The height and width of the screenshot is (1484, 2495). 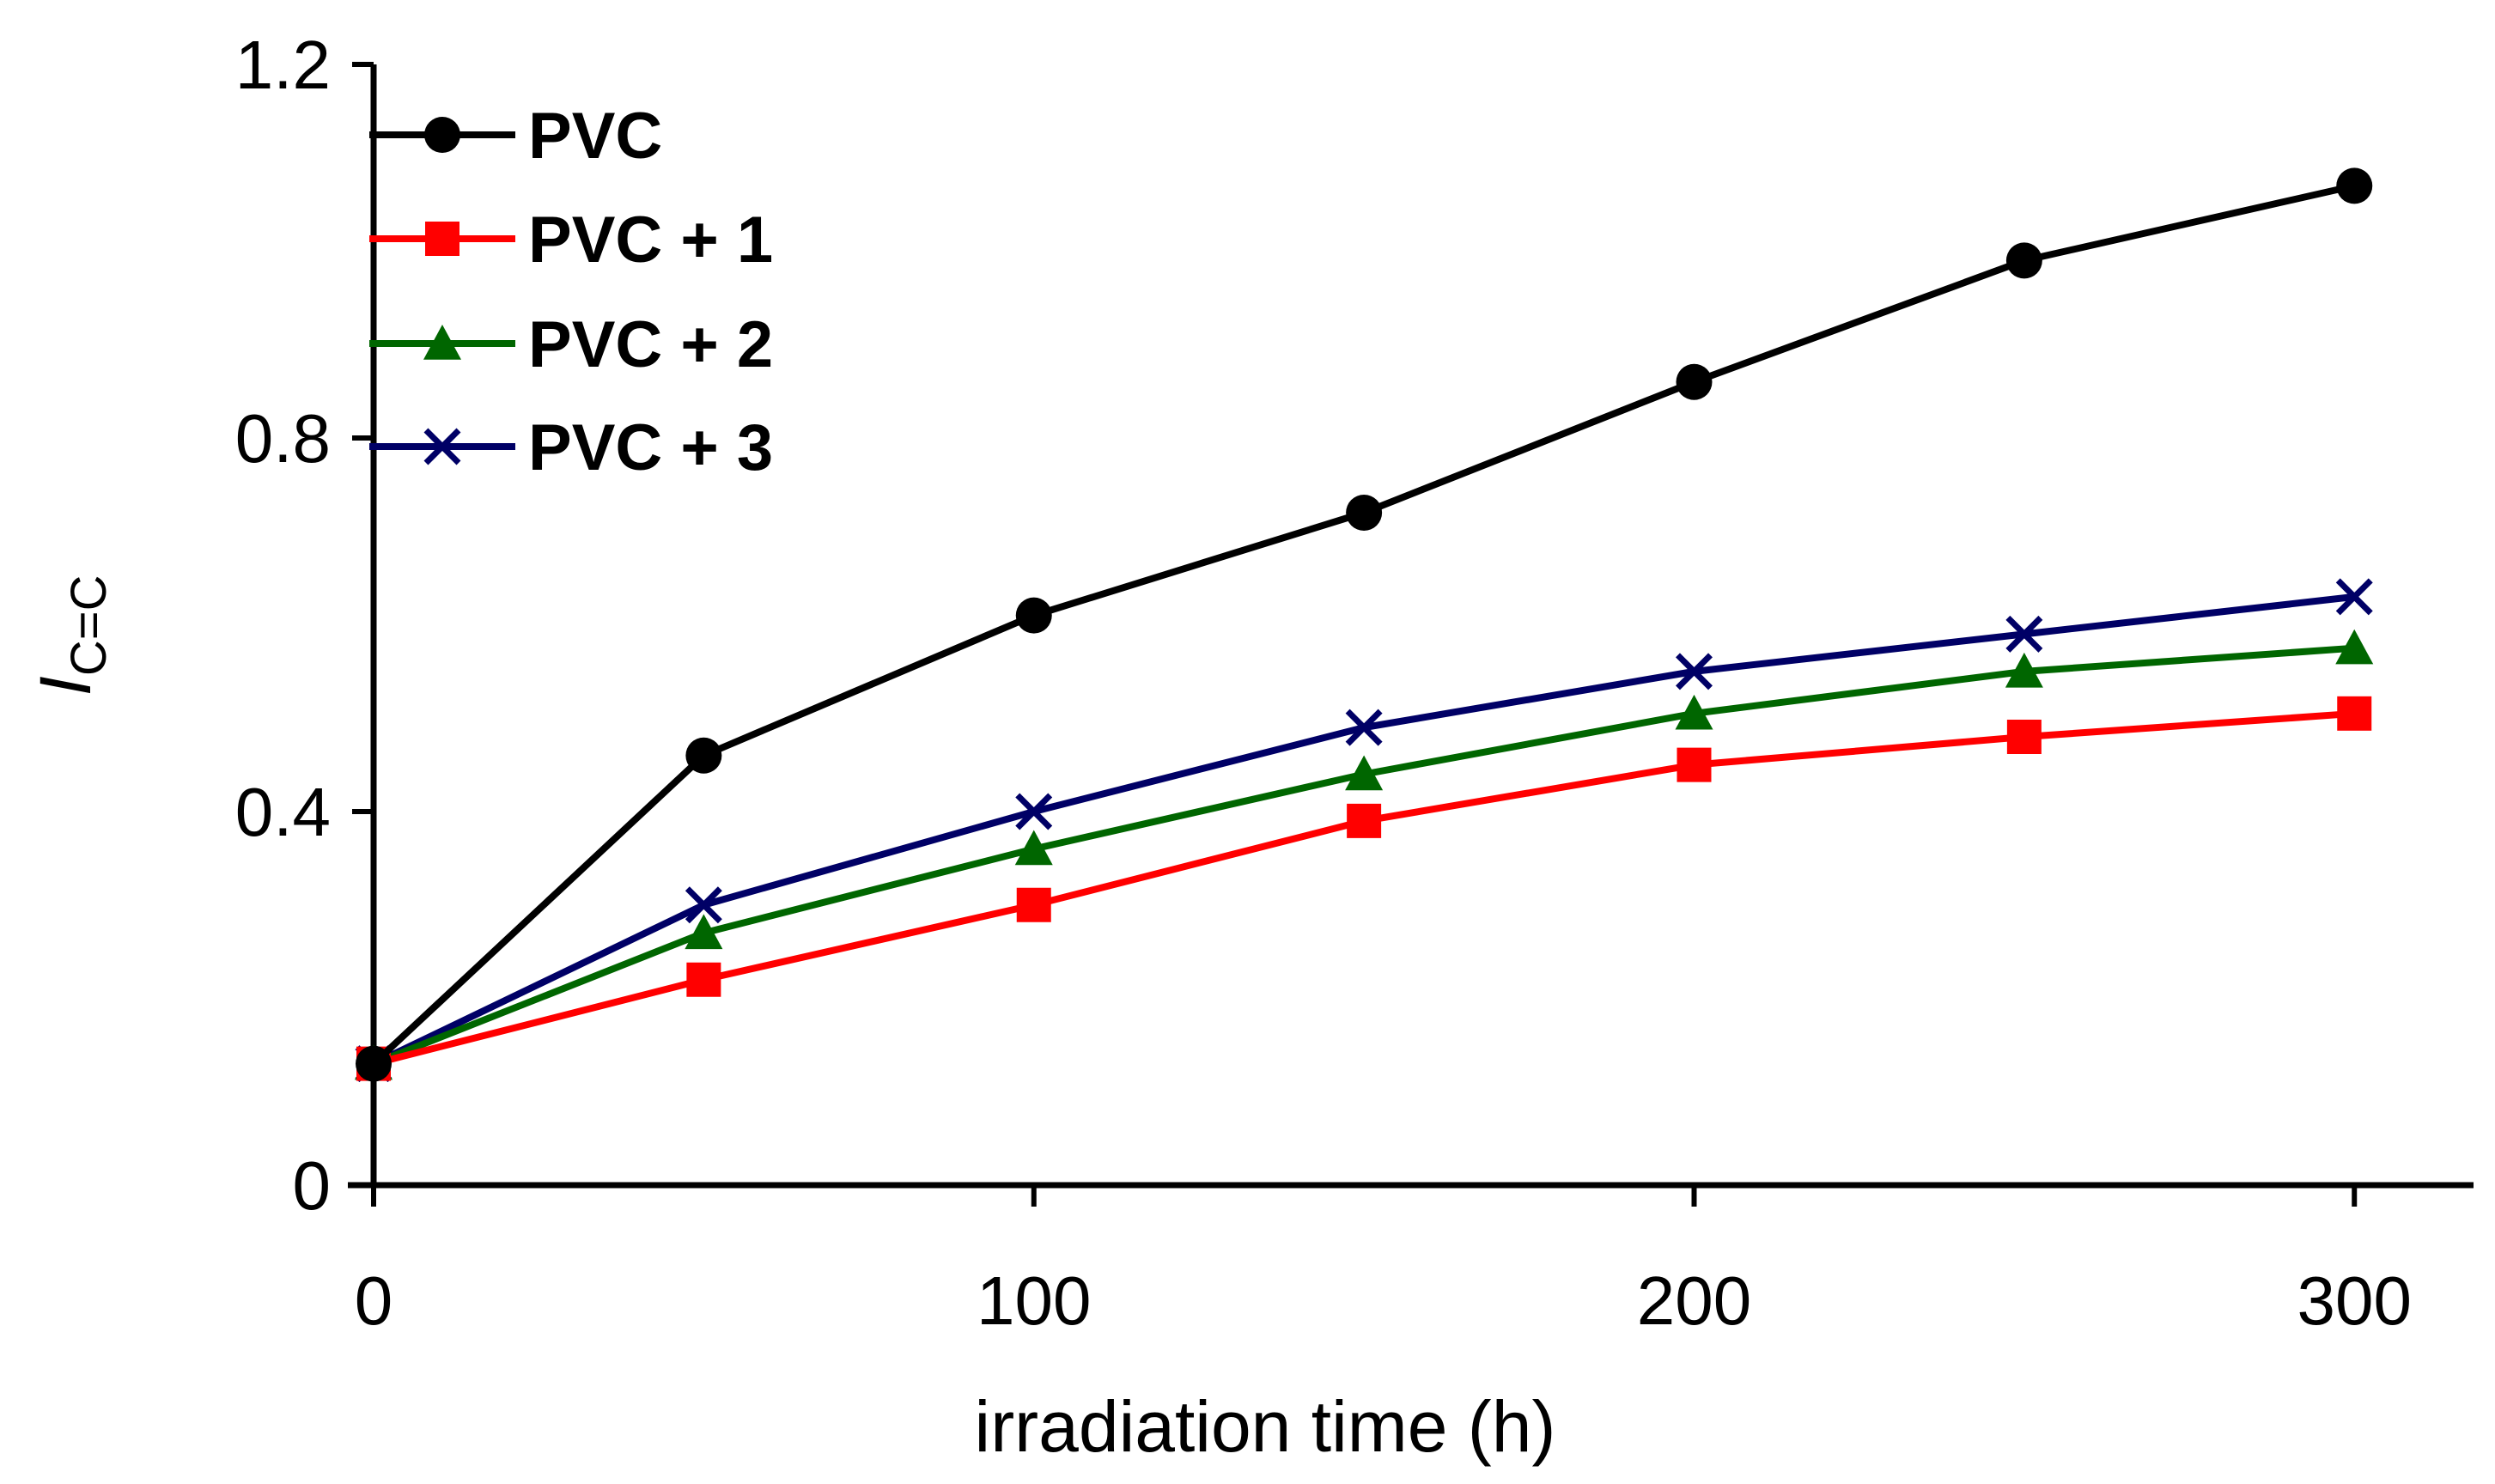 I want to click on legend-label: PVC, so click(x=595, y=136).